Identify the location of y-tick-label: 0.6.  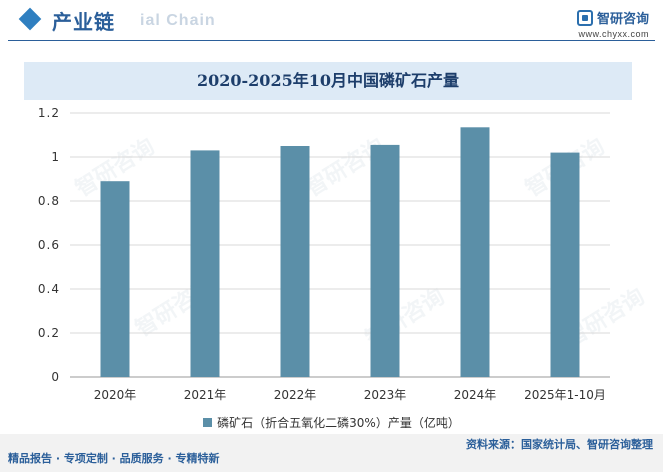
(49, 245).